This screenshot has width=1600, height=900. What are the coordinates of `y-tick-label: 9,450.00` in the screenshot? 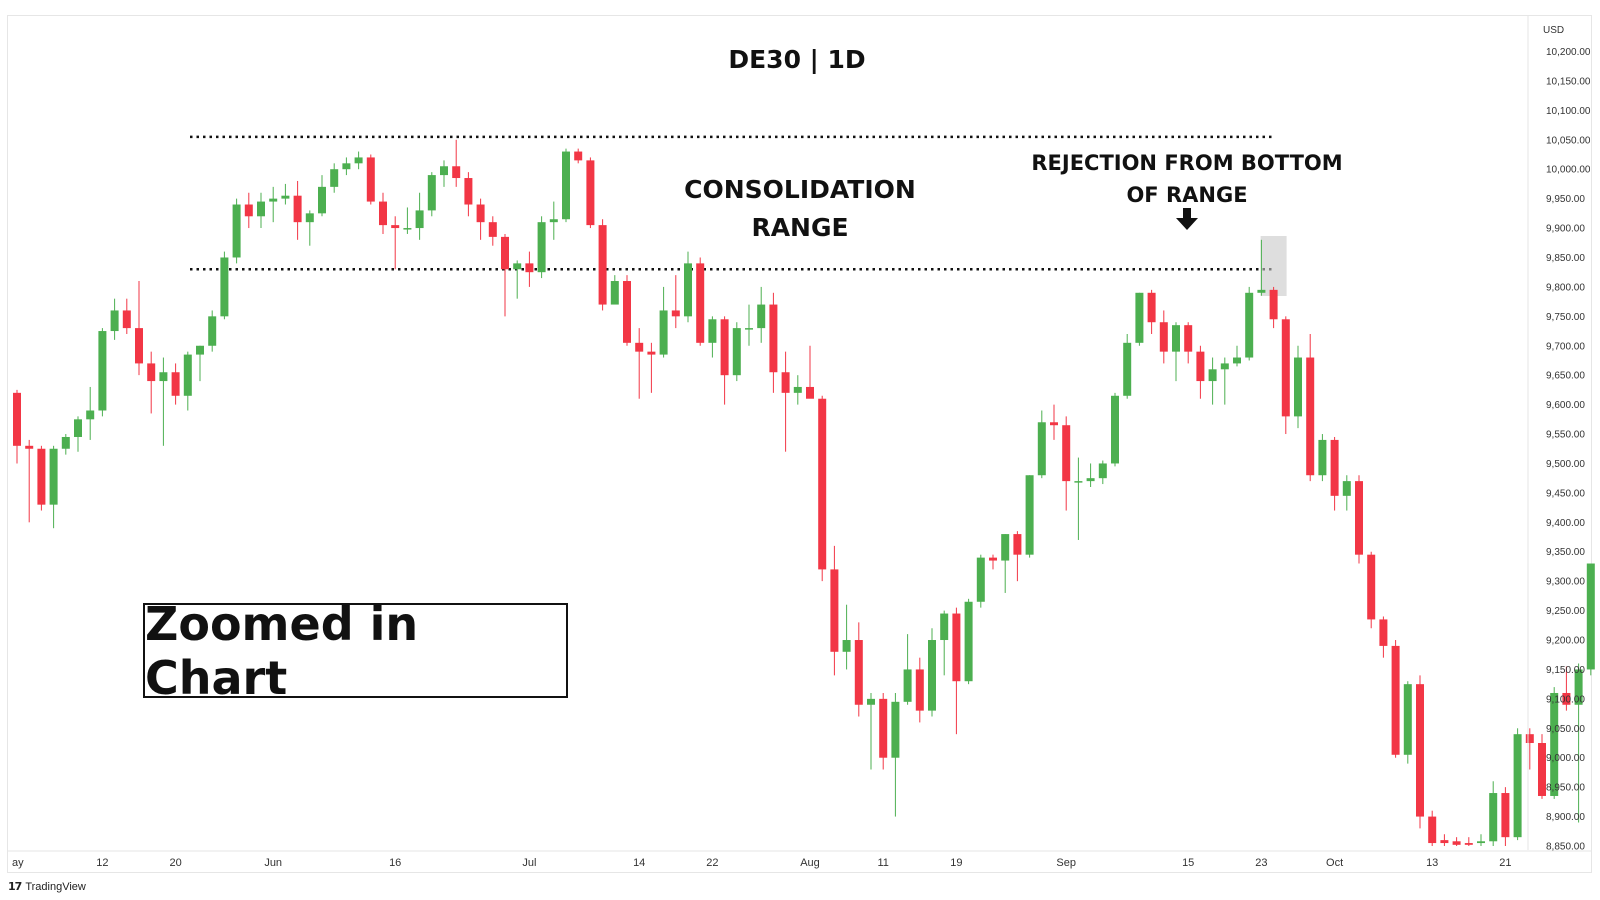 It's located at (1565, 493).